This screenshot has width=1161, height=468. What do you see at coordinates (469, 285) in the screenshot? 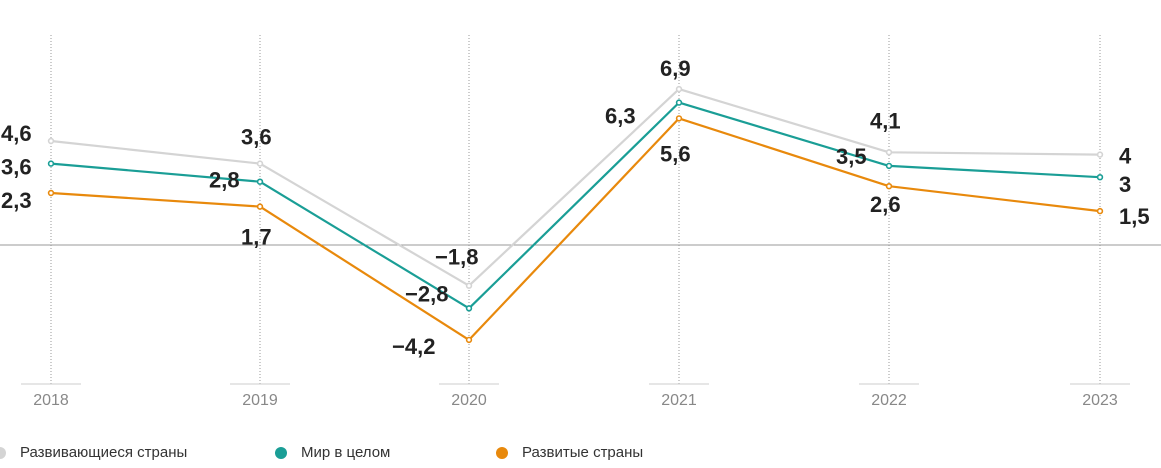
I see `point-developing-2020` at bounding box center [469, 285].